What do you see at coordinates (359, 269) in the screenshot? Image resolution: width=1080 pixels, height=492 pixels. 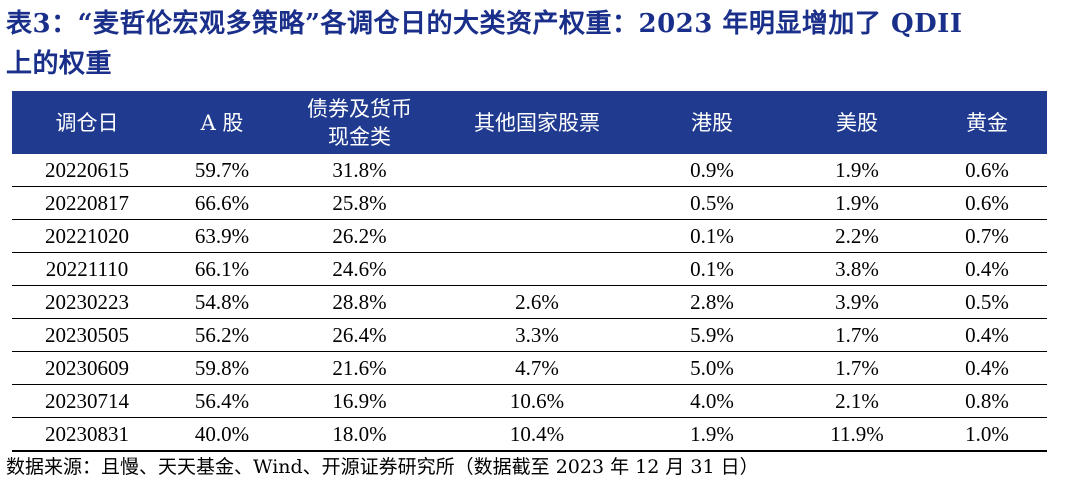 I see `cell-bonds-cash: 24.6%` at bounding box center [359, 269].